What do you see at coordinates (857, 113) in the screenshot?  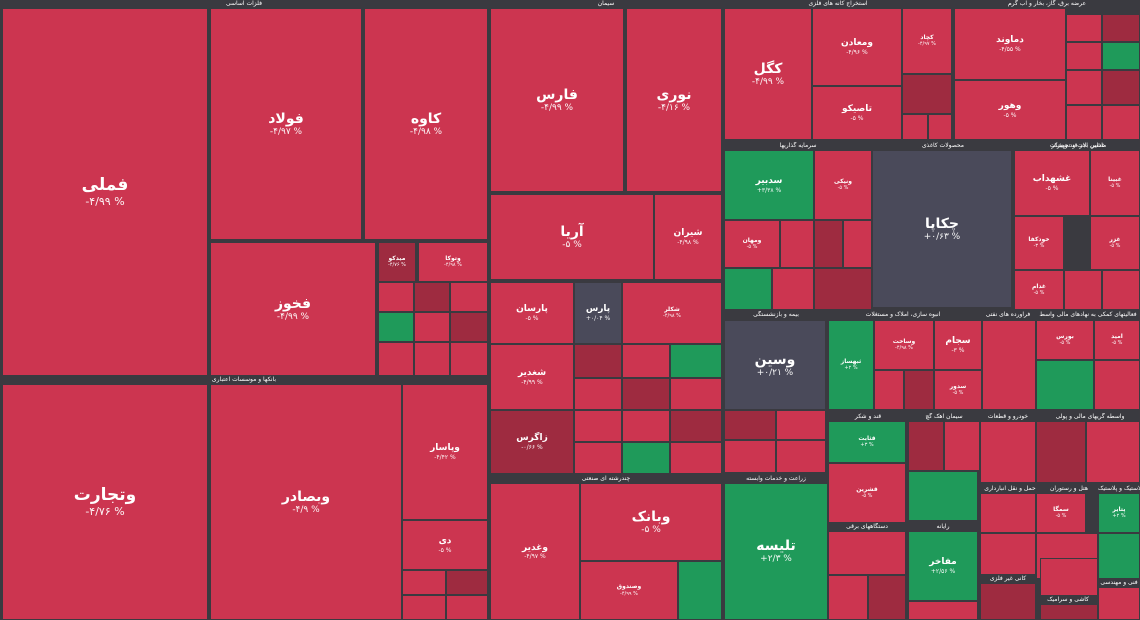 I see `stock-tile: تاصیکو -۵ %` at bounding box center [857, 113].